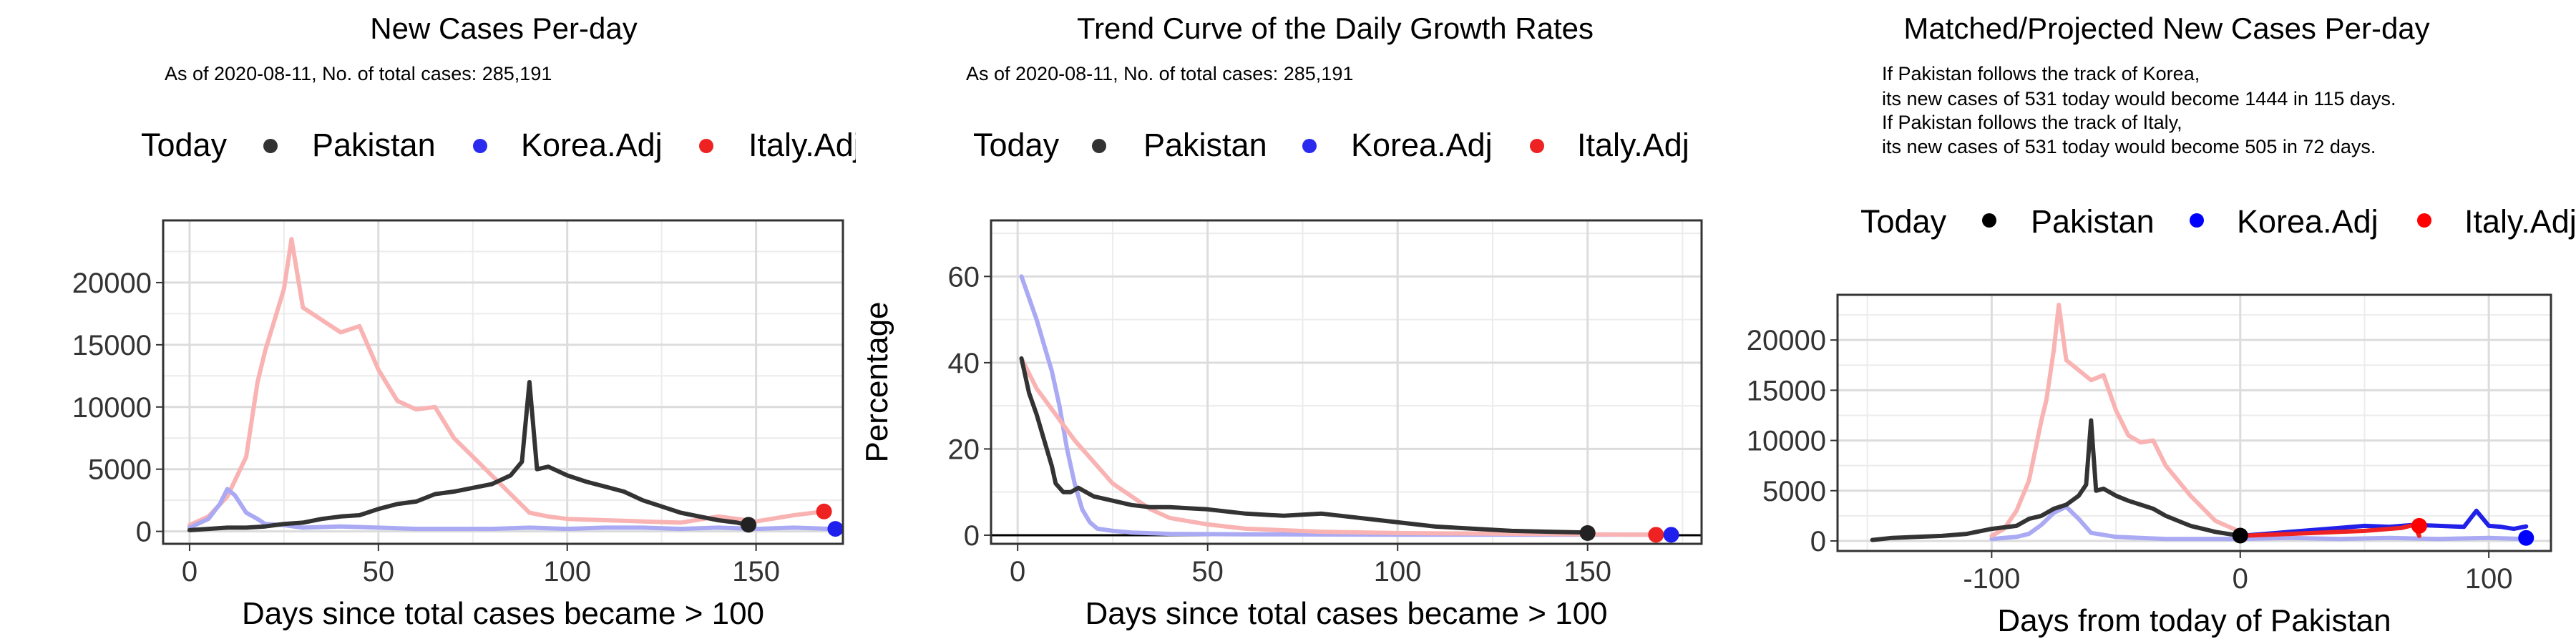 Image resolution: width=2576 pixels, height=644 pixels. Describe the element at coordinates (964, 363) in the screenshot. I see `y-tick-label: 40` at that location.